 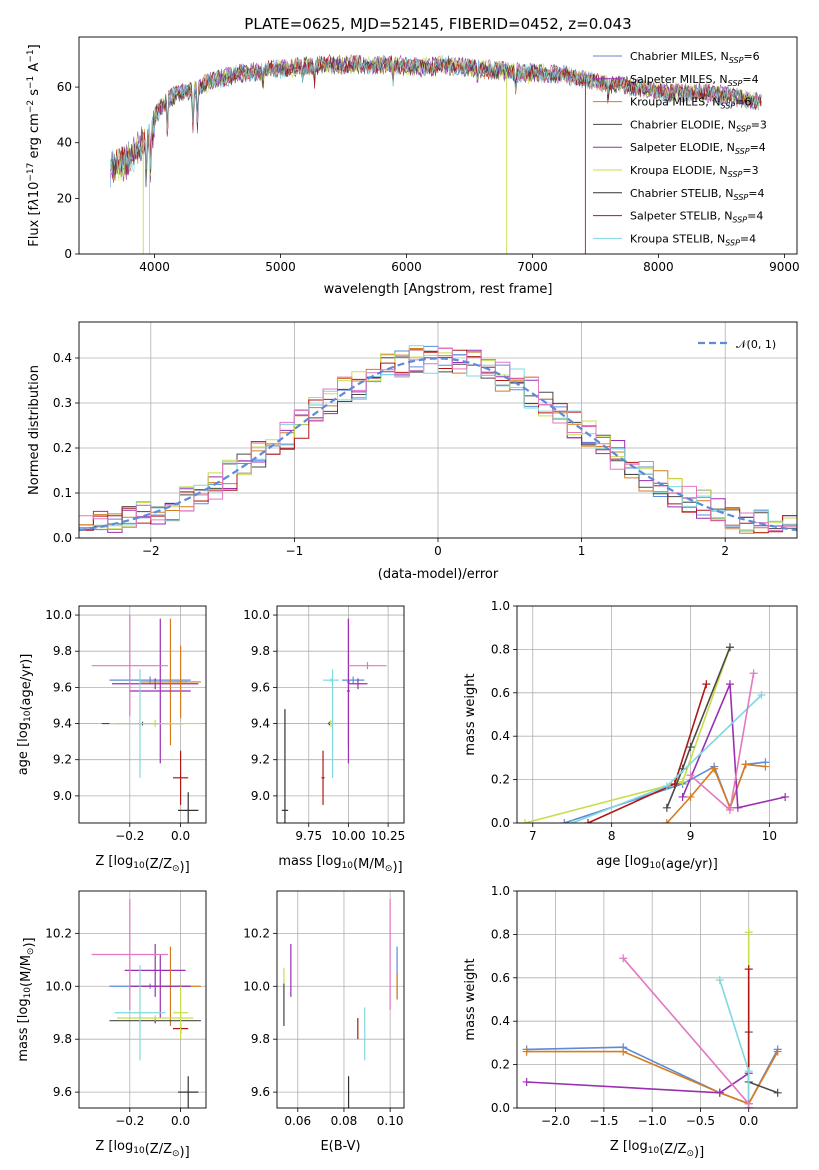 I want to click on plot5-ytick-label: 0.0, so click(x=500, y=823).